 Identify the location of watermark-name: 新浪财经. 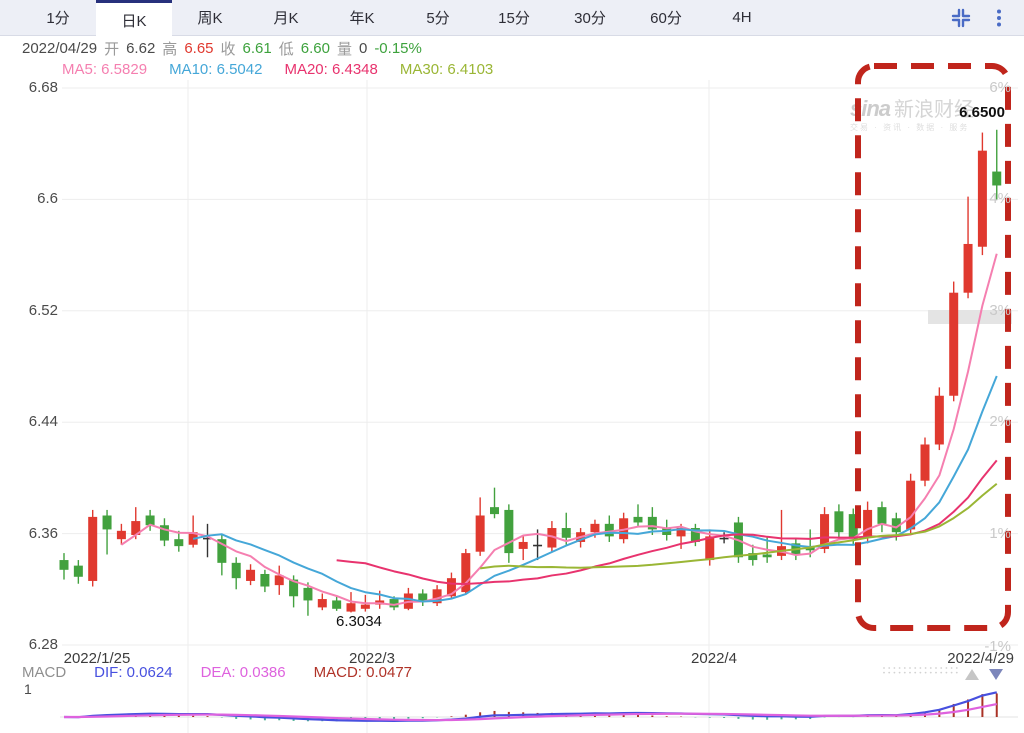
(934, 110).